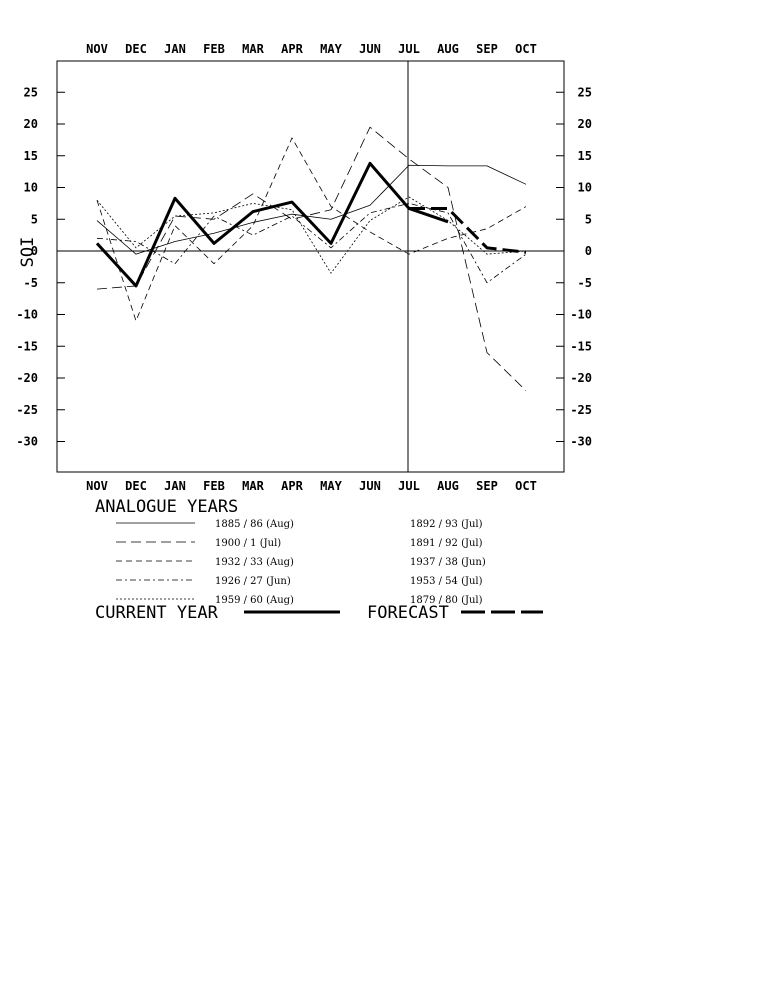 The width and height of the screenshot is (760, 984). Describe the element at coordinates (34, 251) in the screenshot. I see `y-tick-label-left: 0` at that location.